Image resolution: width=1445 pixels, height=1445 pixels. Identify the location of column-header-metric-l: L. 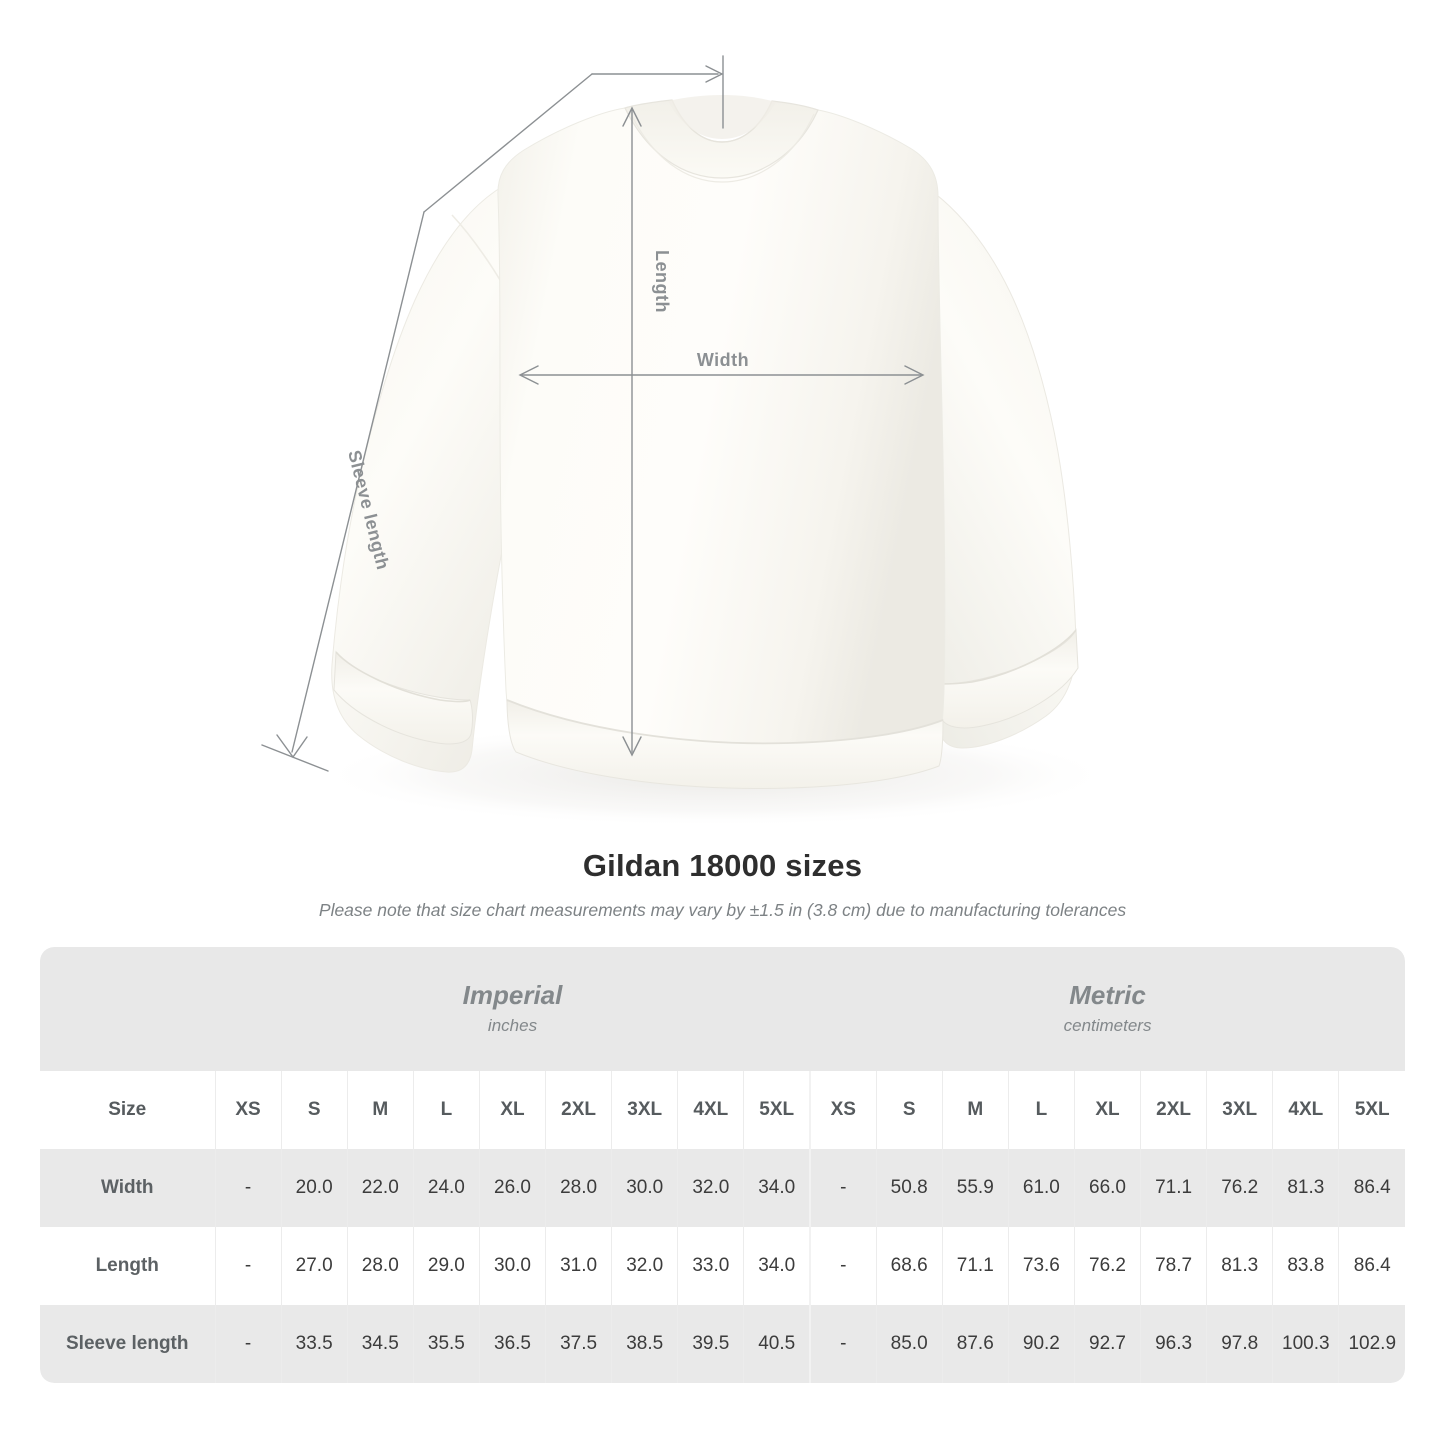
(1041, 1110).